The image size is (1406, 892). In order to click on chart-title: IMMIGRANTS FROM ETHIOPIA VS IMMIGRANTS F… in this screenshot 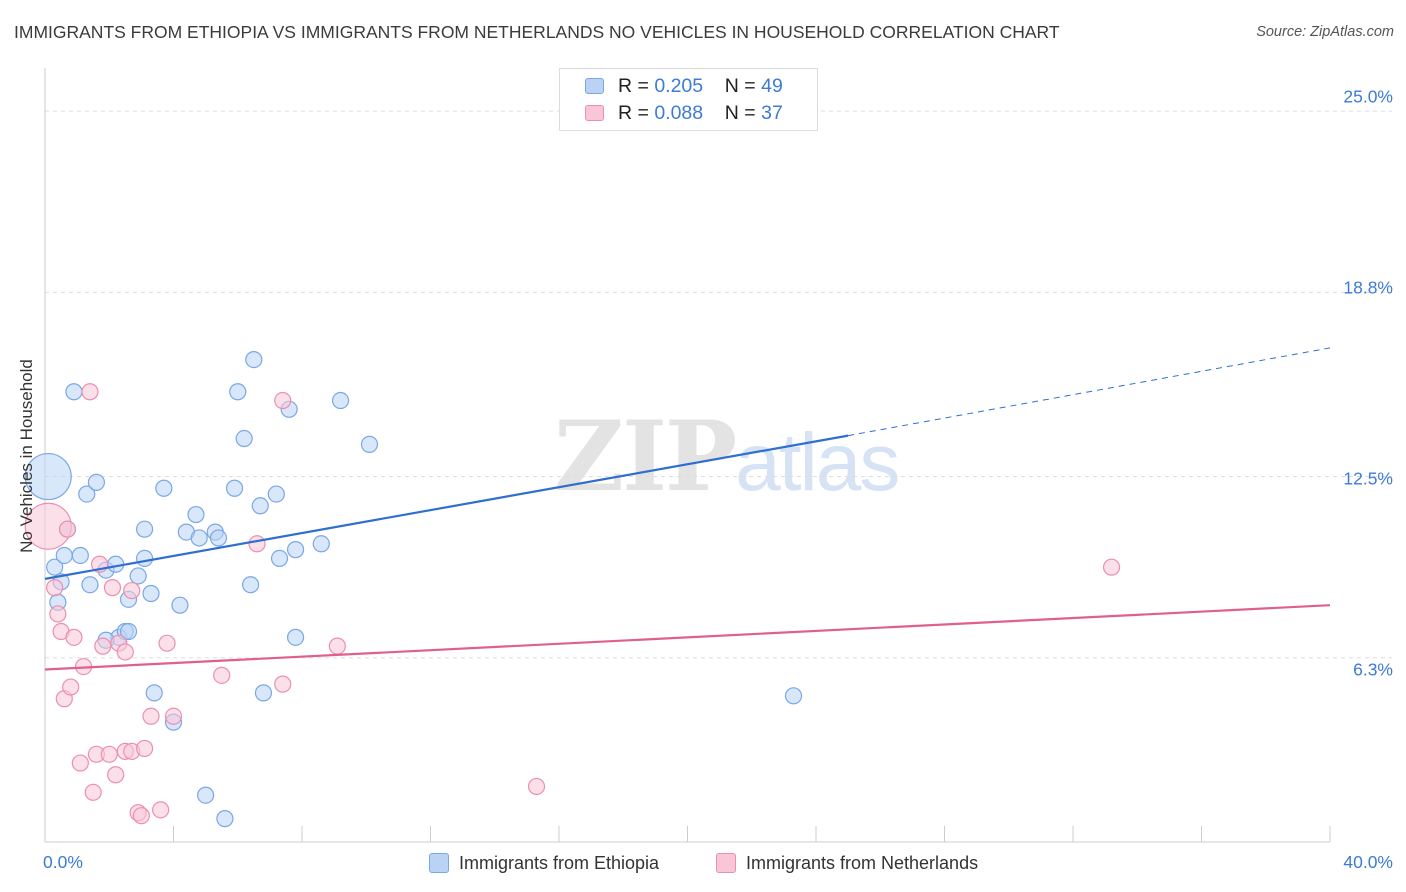, I will do `click(537, 32)`.